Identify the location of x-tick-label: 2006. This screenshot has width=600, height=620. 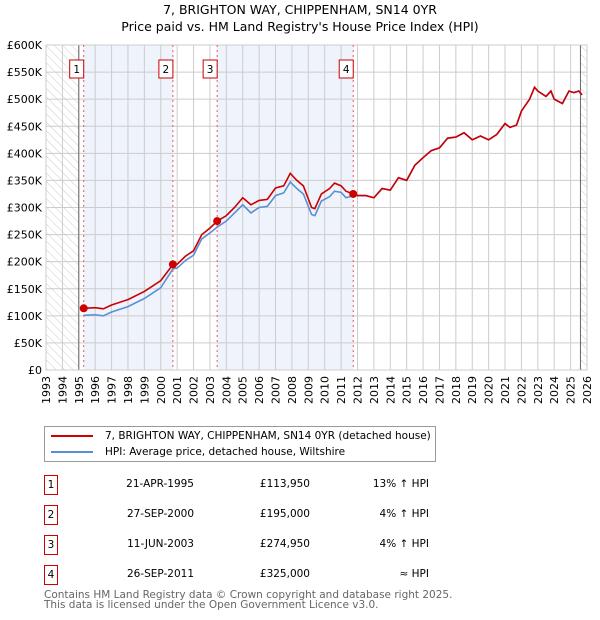
(259, 390).